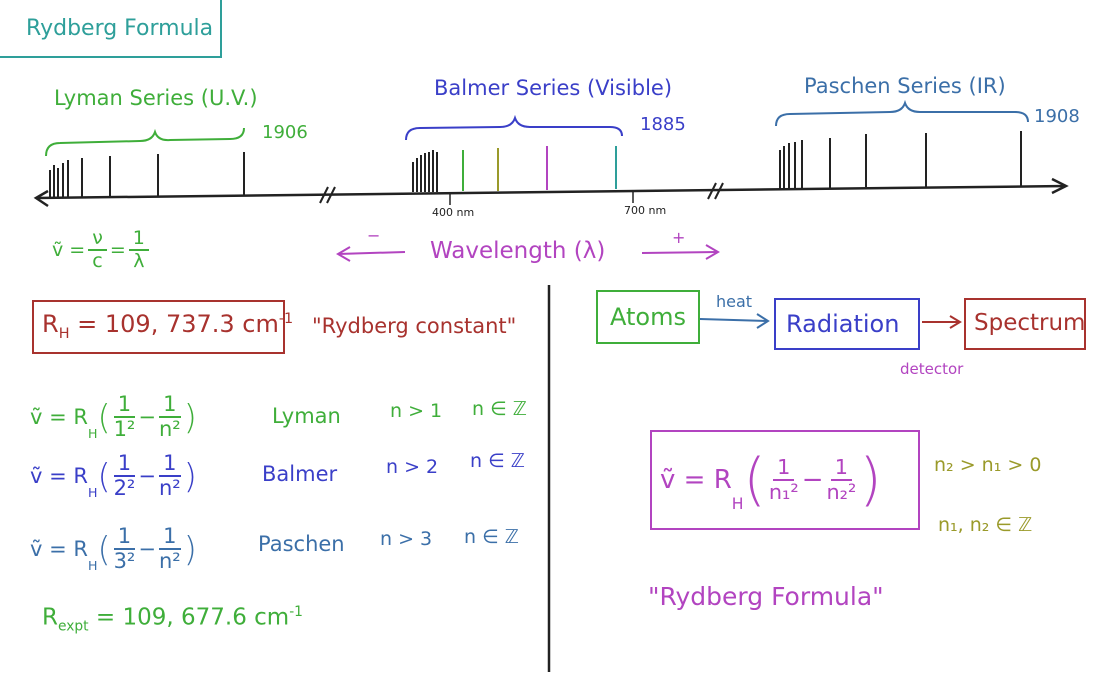 This screenshot has height=675, width=1100. What do you see at coordinates (97, 260) in the screenshot?
I see `c-den: c` at bounding box center [97, 260].